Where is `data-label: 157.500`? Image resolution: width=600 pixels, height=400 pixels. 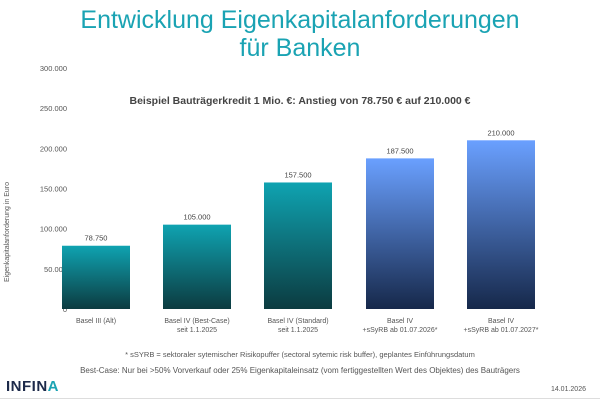 data-label: 157.500 is located at coordinates (297, 174).